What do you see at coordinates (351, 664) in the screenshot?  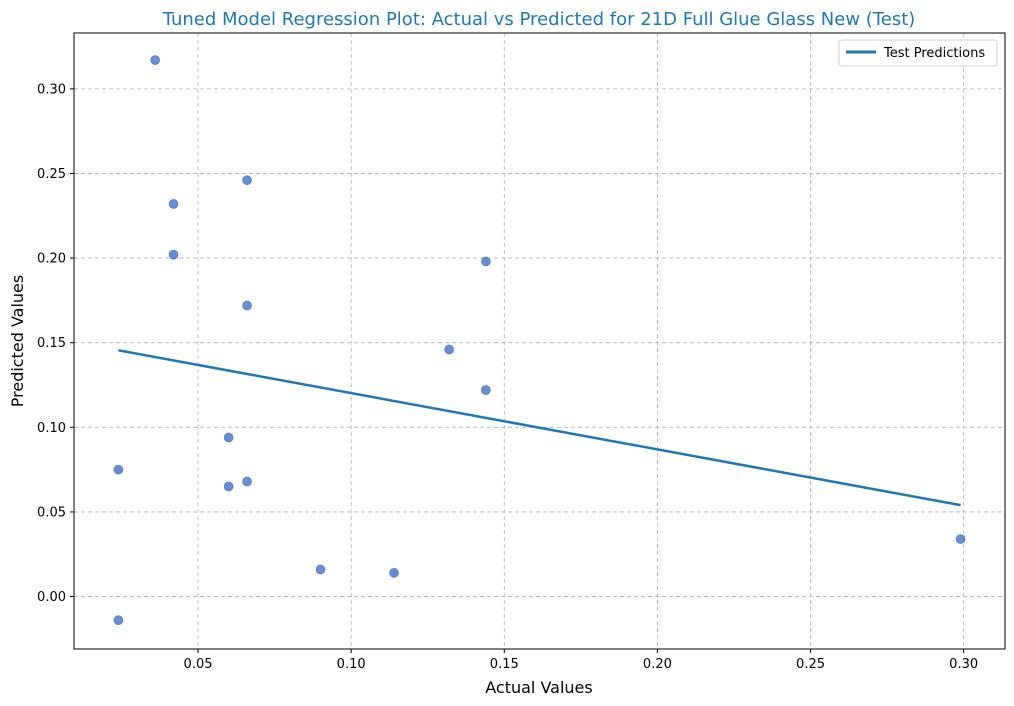 I see `x-tick-label: 0.10` at bounding box center [351, 664].